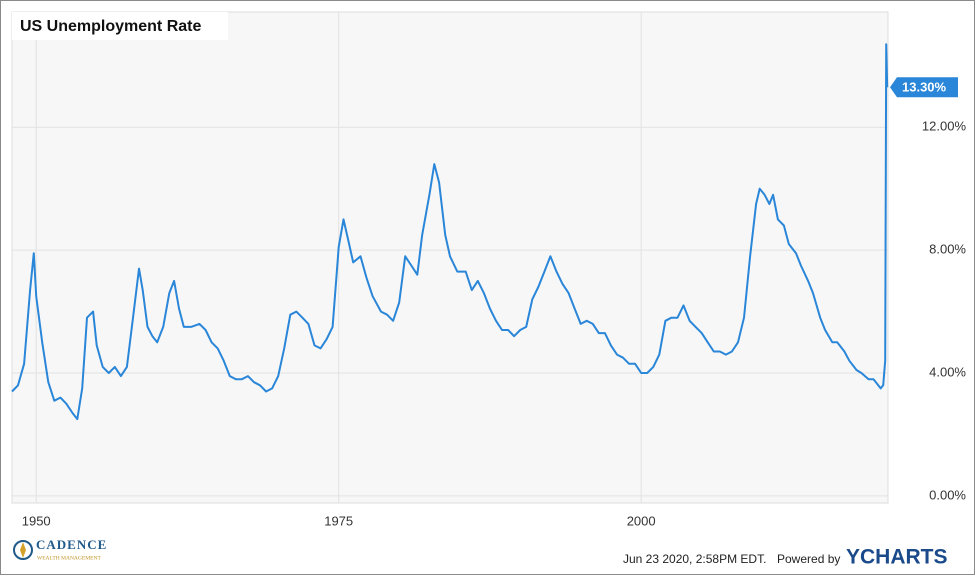  Describe the element at coordinates (71, 544) in the screenshot. I see `logo-name: CADENCE` at that location.